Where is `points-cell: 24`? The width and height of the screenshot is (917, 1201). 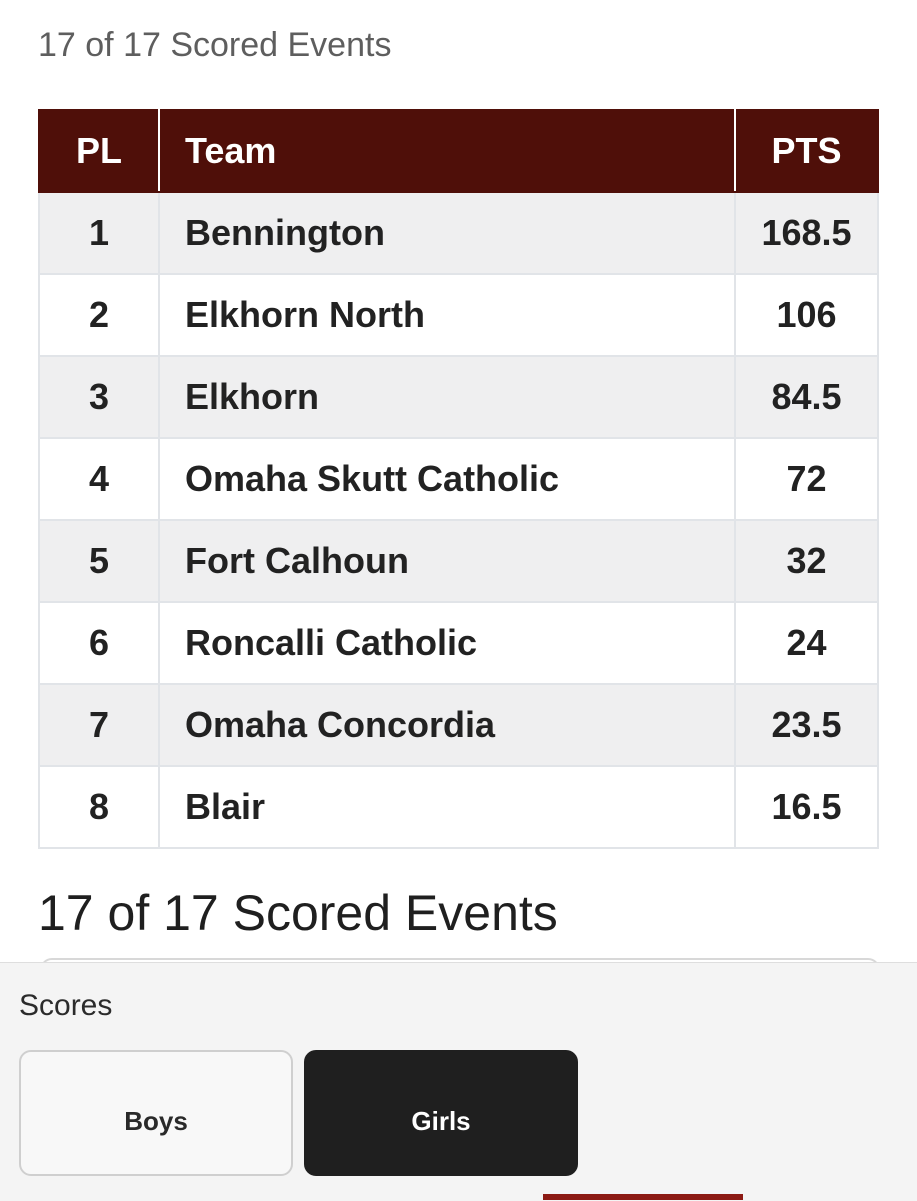 points-cell: 24 is located at coordinates (806, 643).